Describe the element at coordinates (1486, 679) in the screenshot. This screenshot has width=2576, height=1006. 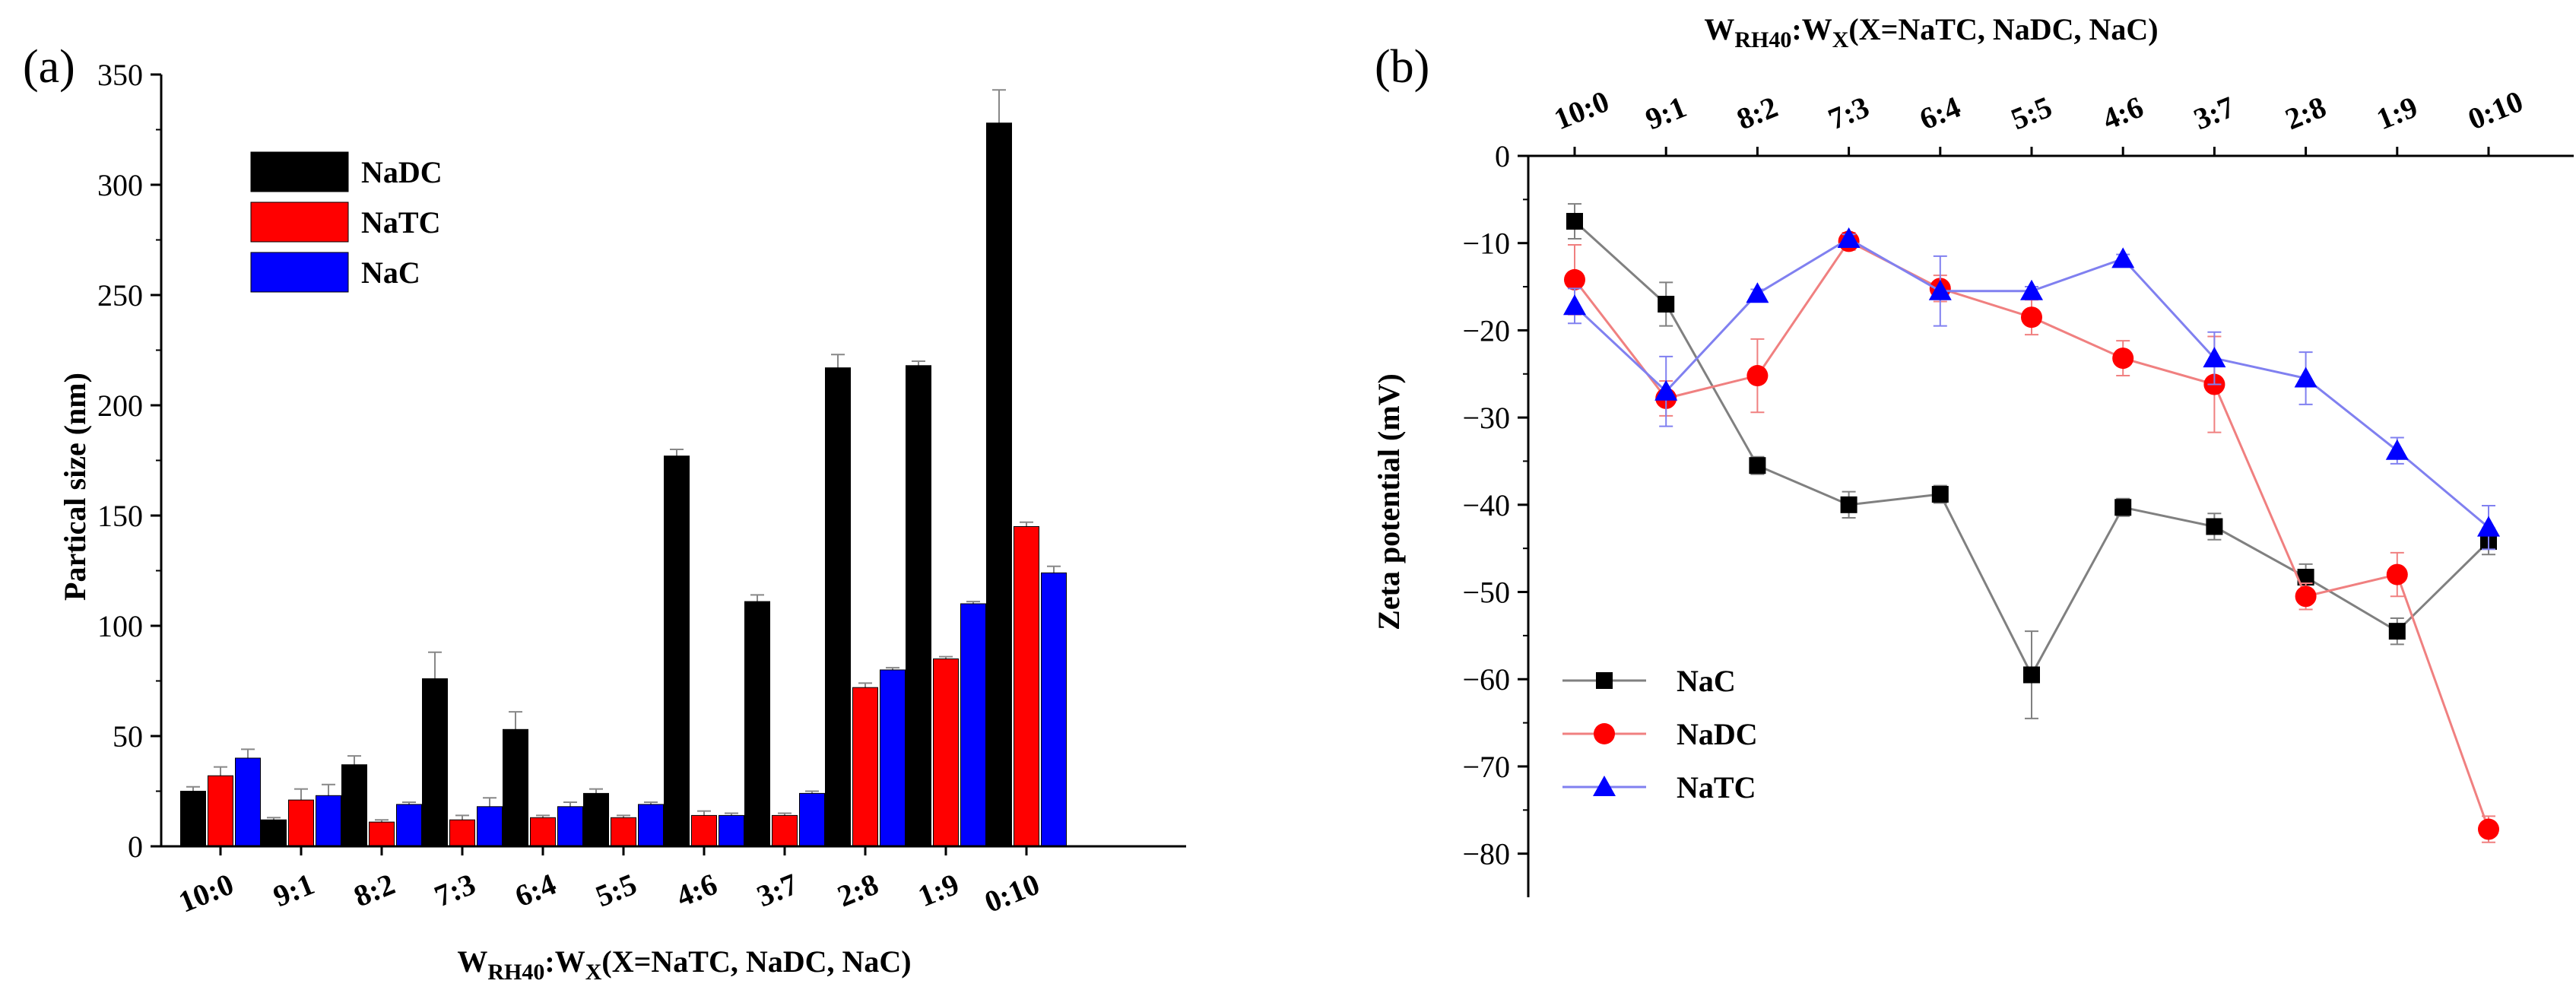
I see `y-tick-label: −60` at that location.